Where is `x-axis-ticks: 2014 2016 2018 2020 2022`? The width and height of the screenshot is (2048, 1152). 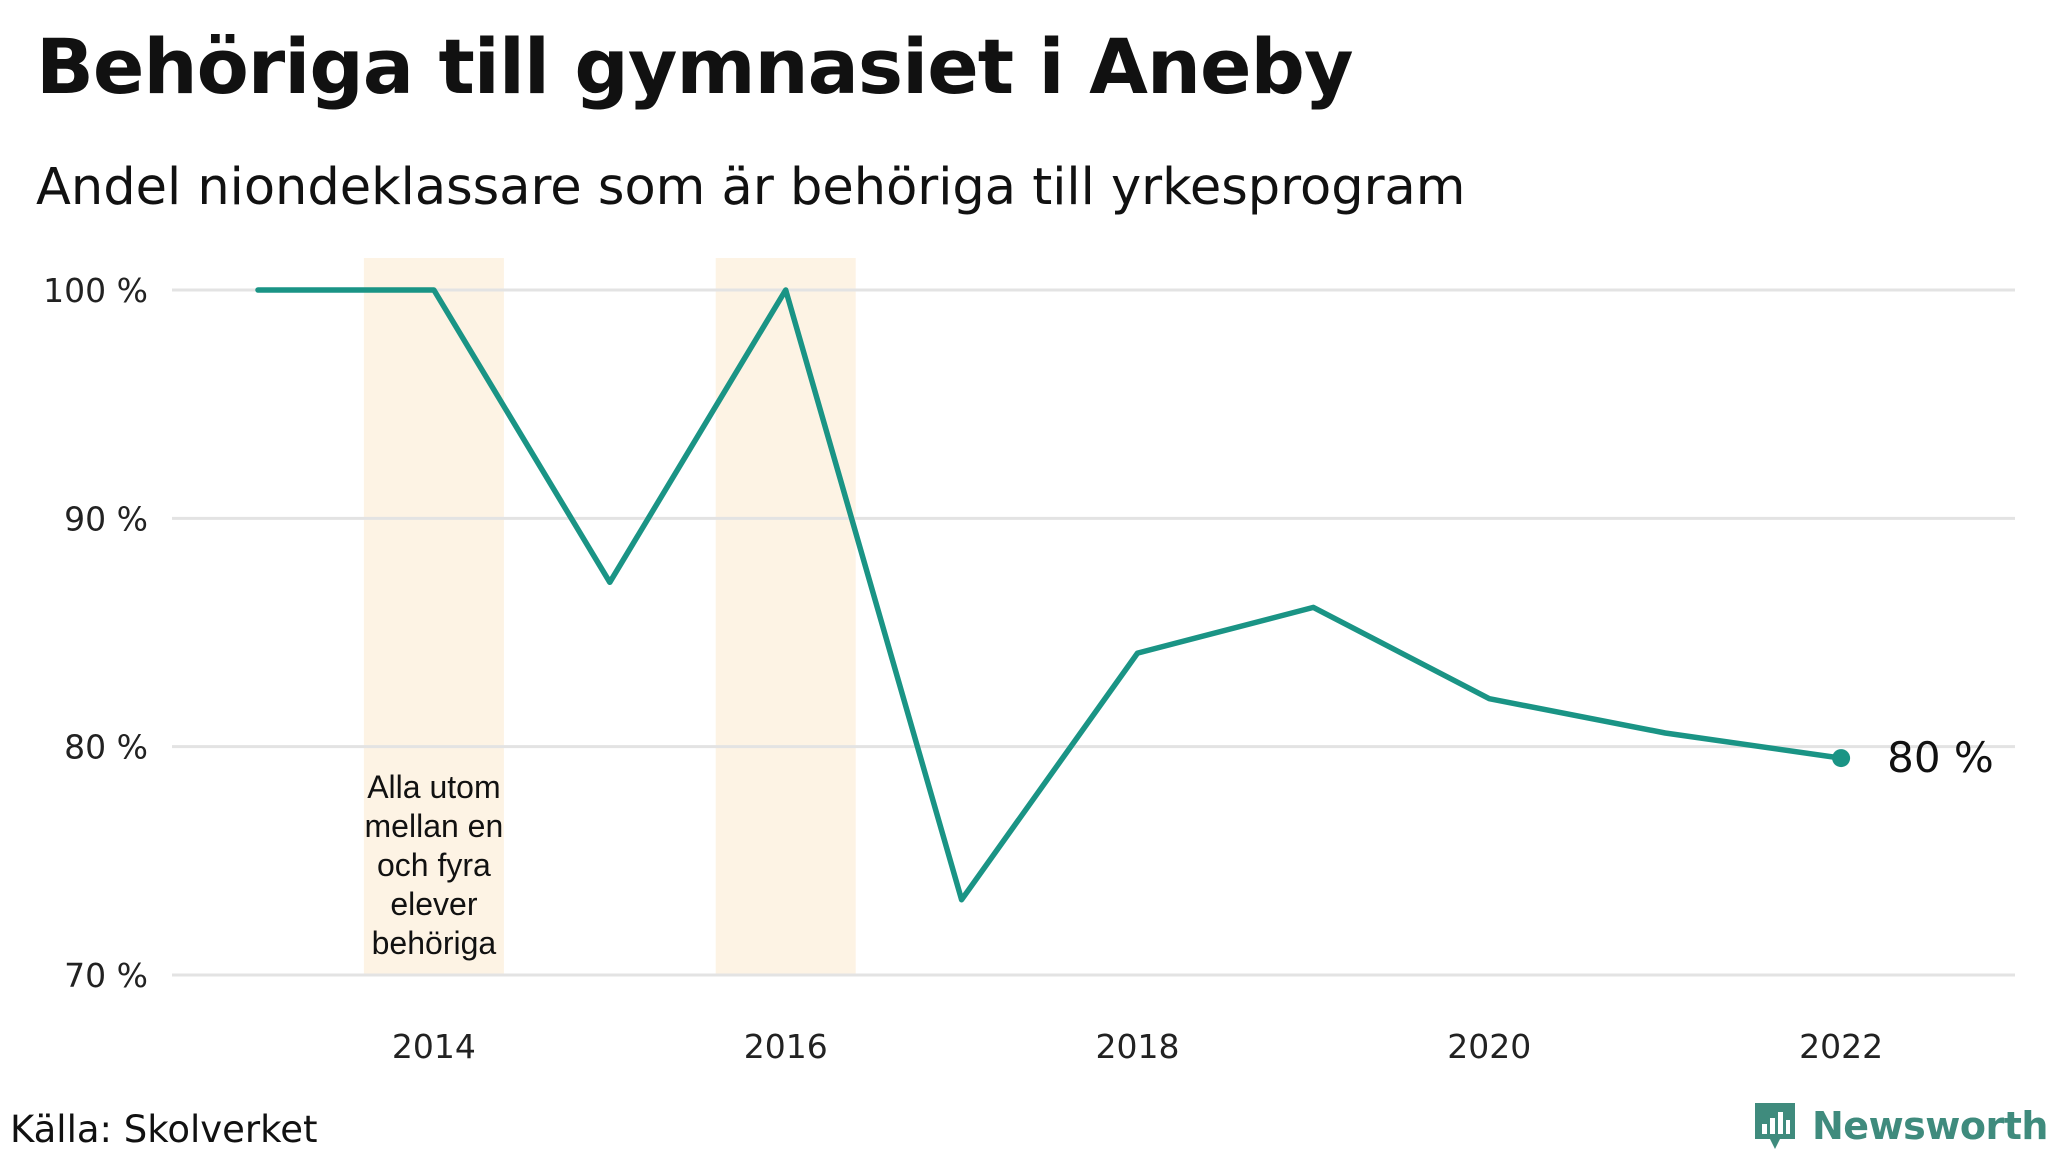
x-axis-ticks: 2014 2016 2018 2020 2022 is located at coordinates (1137, 1046).